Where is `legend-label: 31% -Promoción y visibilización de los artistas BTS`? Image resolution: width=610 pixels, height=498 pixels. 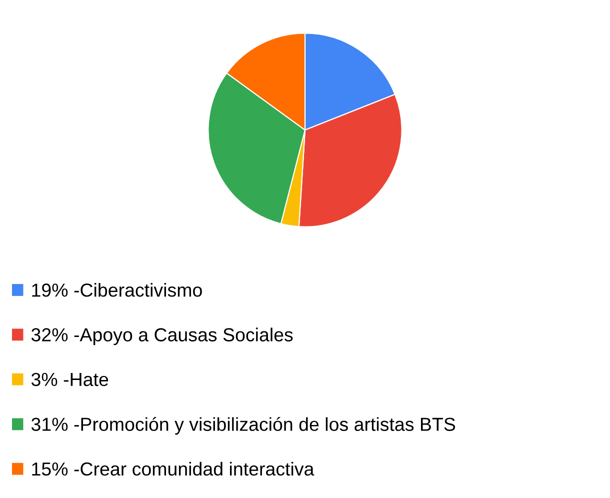 legend-label: 31% -Promoción y visibilización de los artistas BTS is located at coordinates (243, 426).